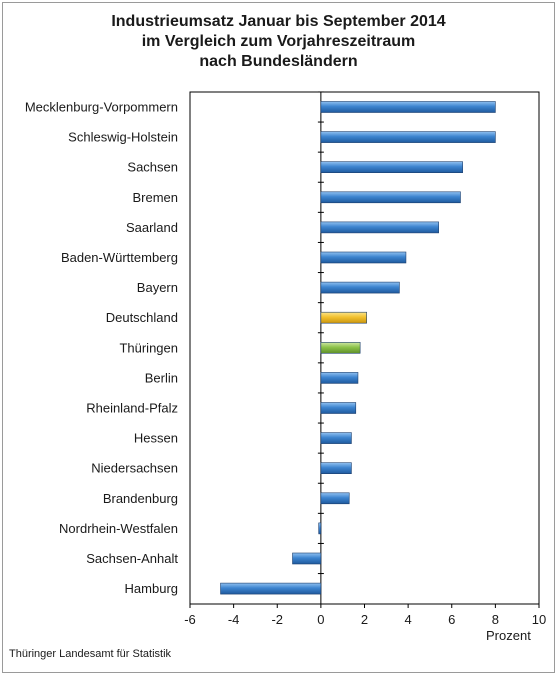 The height and width of the screenshot is (675, 557). Describe the element at coordinates (155, 197) in the screenshot. I see `category-label: Bremen` at that location.